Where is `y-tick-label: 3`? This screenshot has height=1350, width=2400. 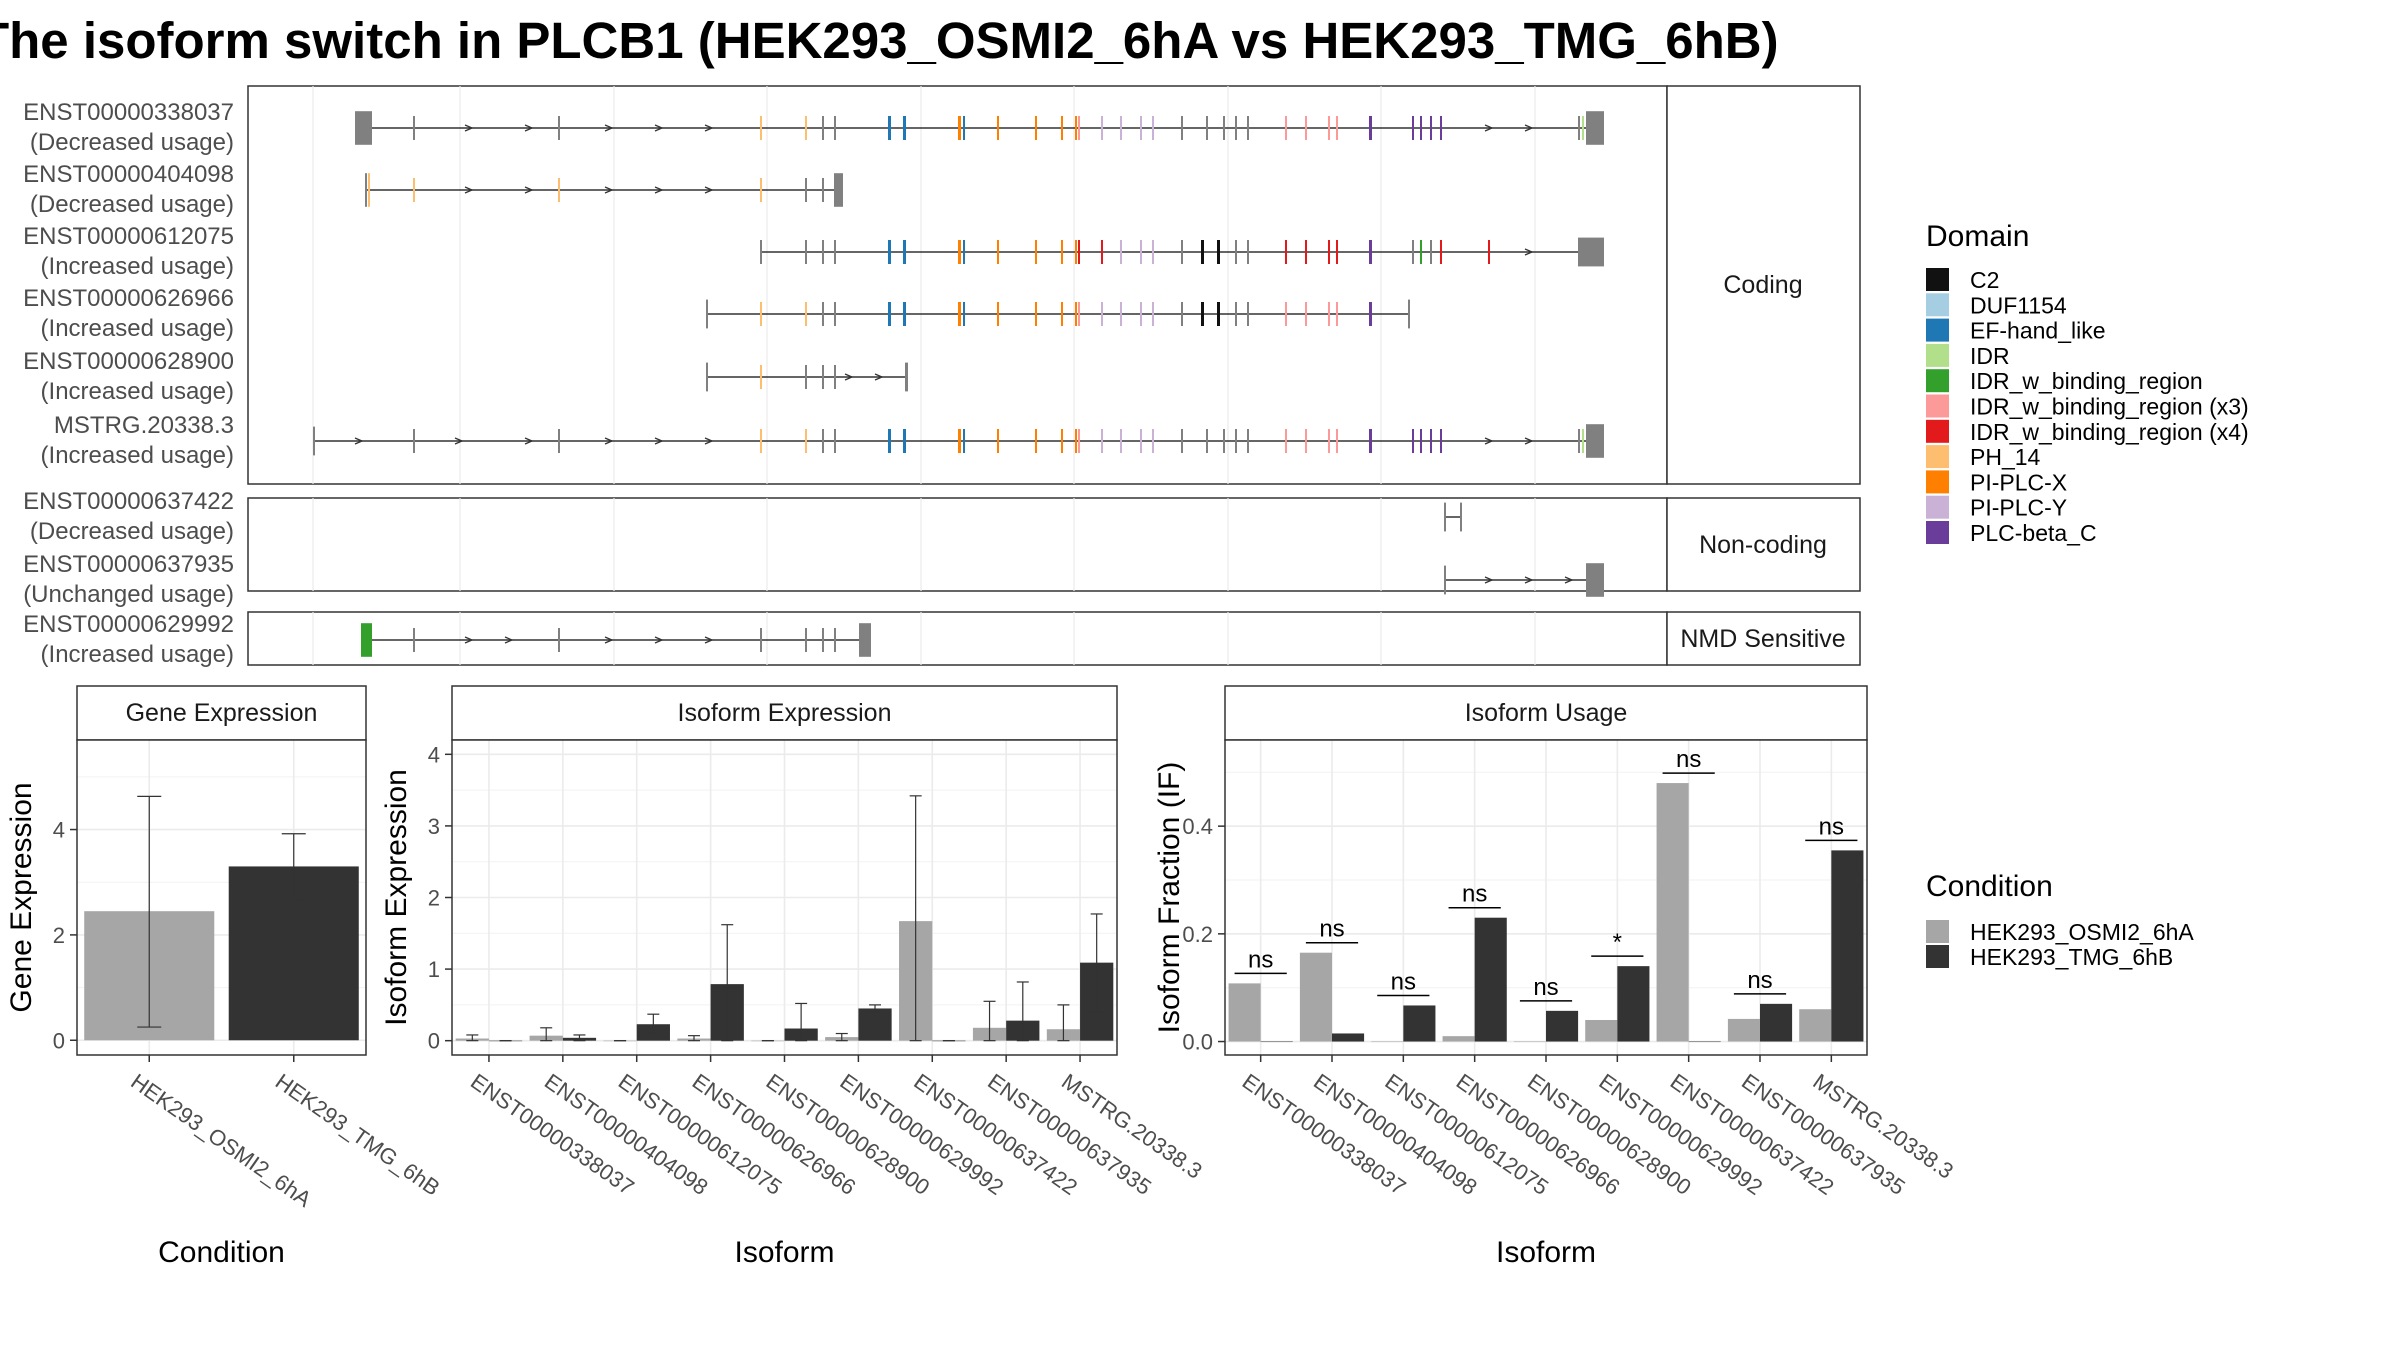
y-tick-label: 3 is located at coordinates (434, 826).